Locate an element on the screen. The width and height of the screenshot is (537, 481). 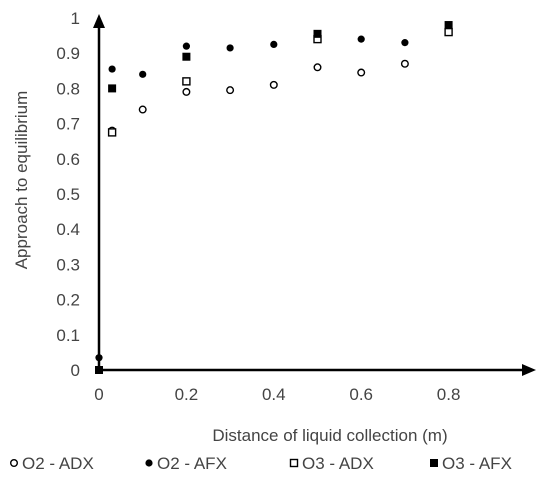
legend-label: O3 - AFX is located at coordinates (477, 463).